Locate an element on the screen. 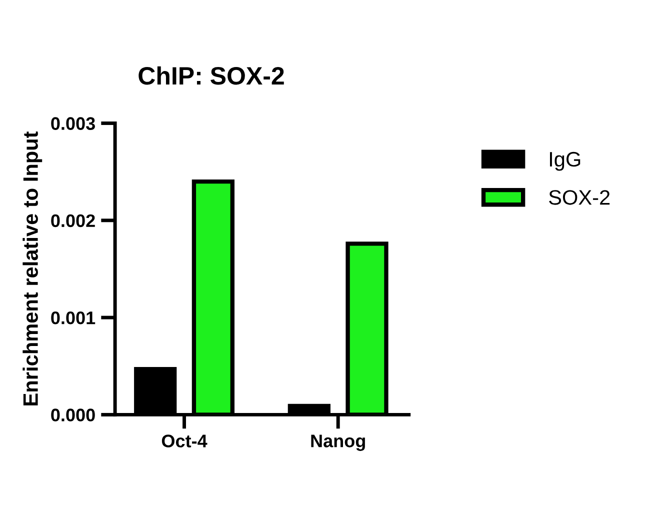 This screenshot has width=650, height=520. chart-title: ChIP: SOX-2 is located at coordinates (211, 75).